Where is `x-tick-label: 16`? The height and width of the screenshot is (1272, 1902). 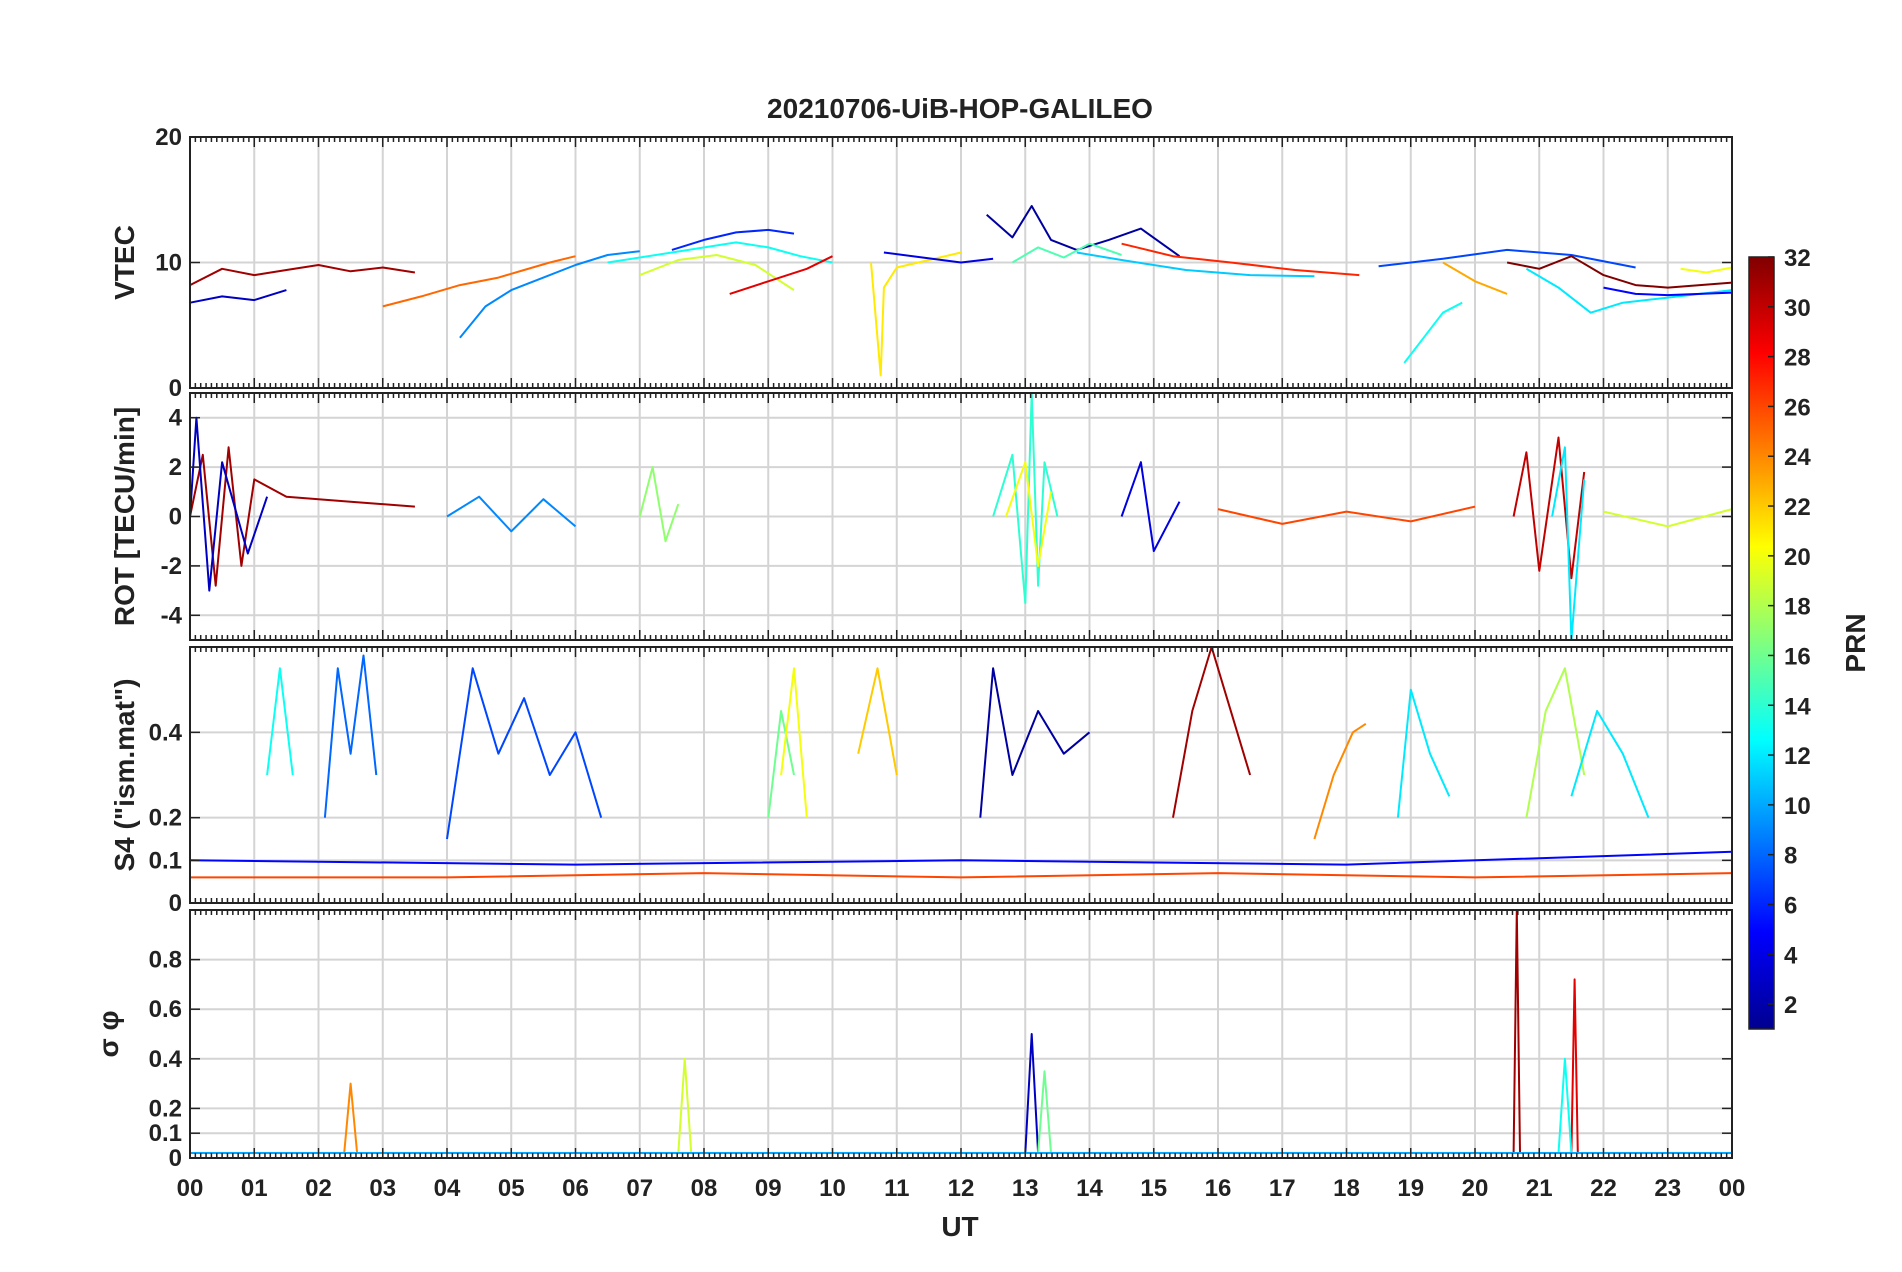 x-tick-label: 16 is located at coordinates (1218, 1188).